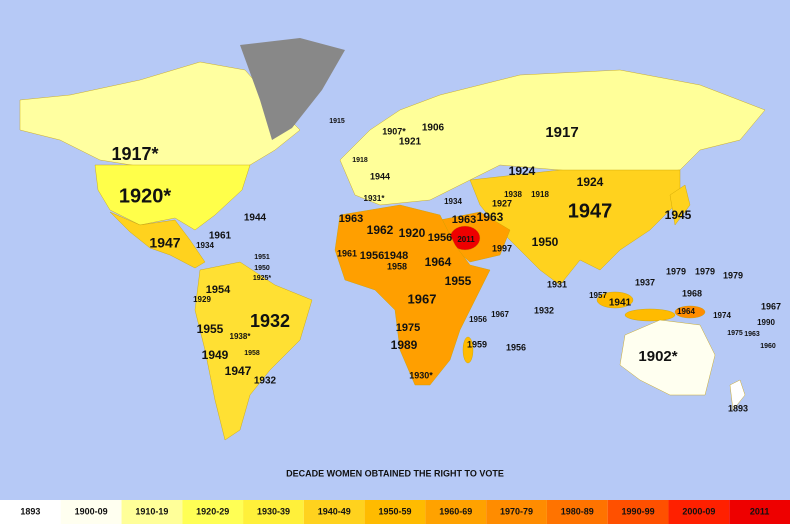  I want to click on year-label: 1990, so click(766, 322).